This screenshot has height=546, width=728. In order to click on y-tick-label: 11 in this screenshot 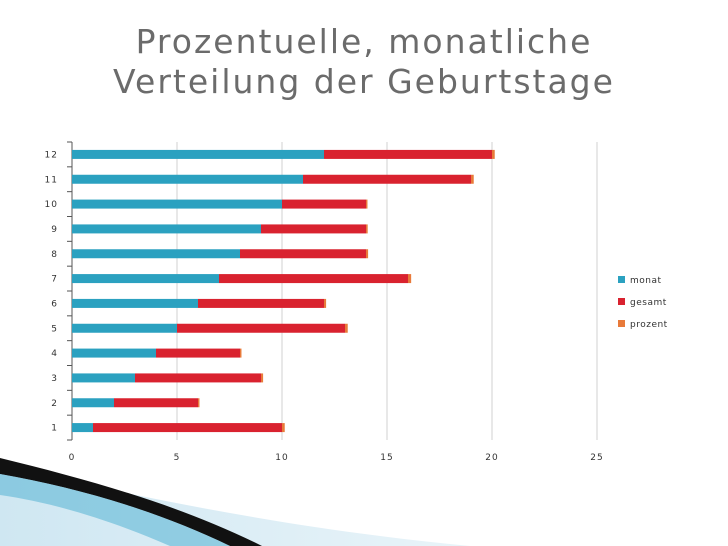, I will do `click(51, 180)`.